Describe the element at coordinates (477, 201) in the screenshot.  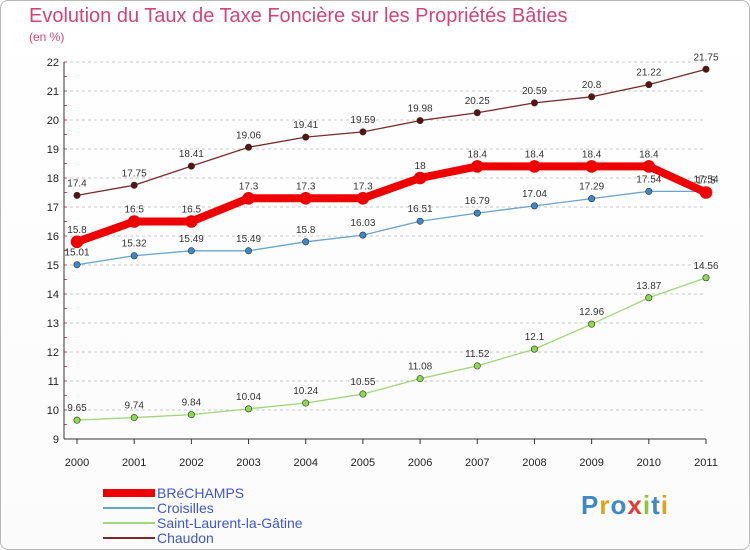
I see `series-croisilles-data-label: 16.79` at that location.